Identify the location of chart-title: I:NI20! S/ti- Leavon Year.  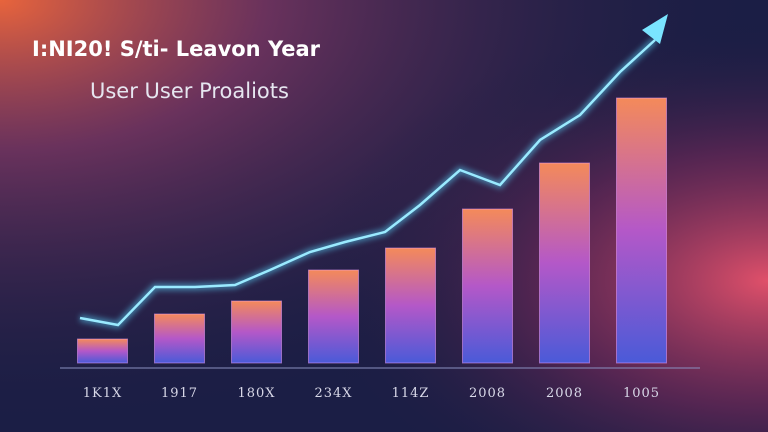
(176, 49).